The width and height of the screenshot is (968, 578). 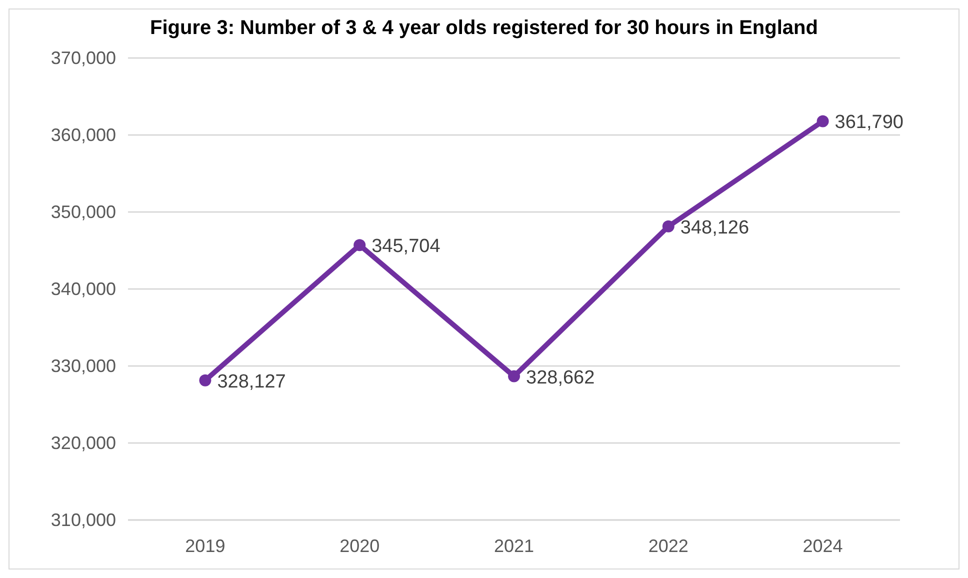 What do you see at coordinates (822, 546) in the screenshot?
I see `x-tick-label: 2024` at bounding box center [822, 546].